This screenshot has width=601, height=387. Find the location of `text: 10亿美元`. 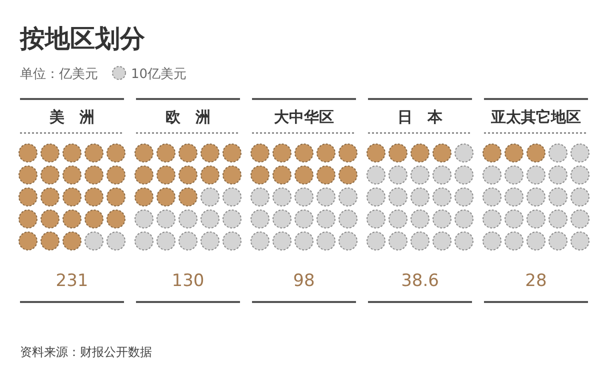

text: 10亿美元 is located at coordinates (159, 74).